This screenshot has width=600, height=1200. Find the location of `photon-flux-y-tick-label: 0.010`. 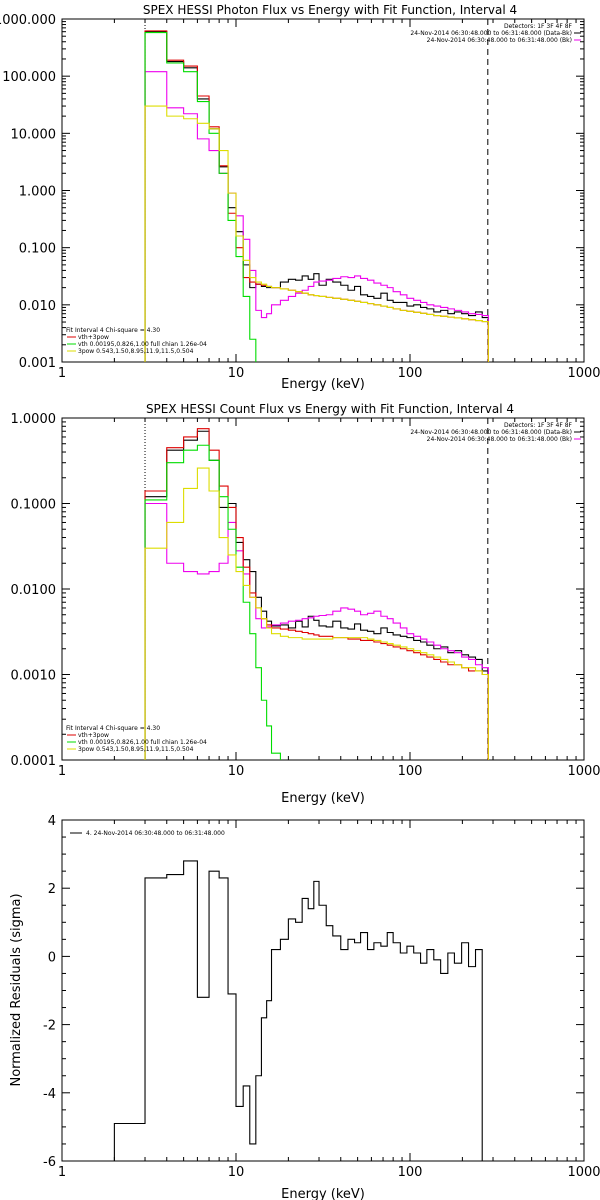

photon-flux-y-tick-label: 0.010 is located at coordinates (37, 306).